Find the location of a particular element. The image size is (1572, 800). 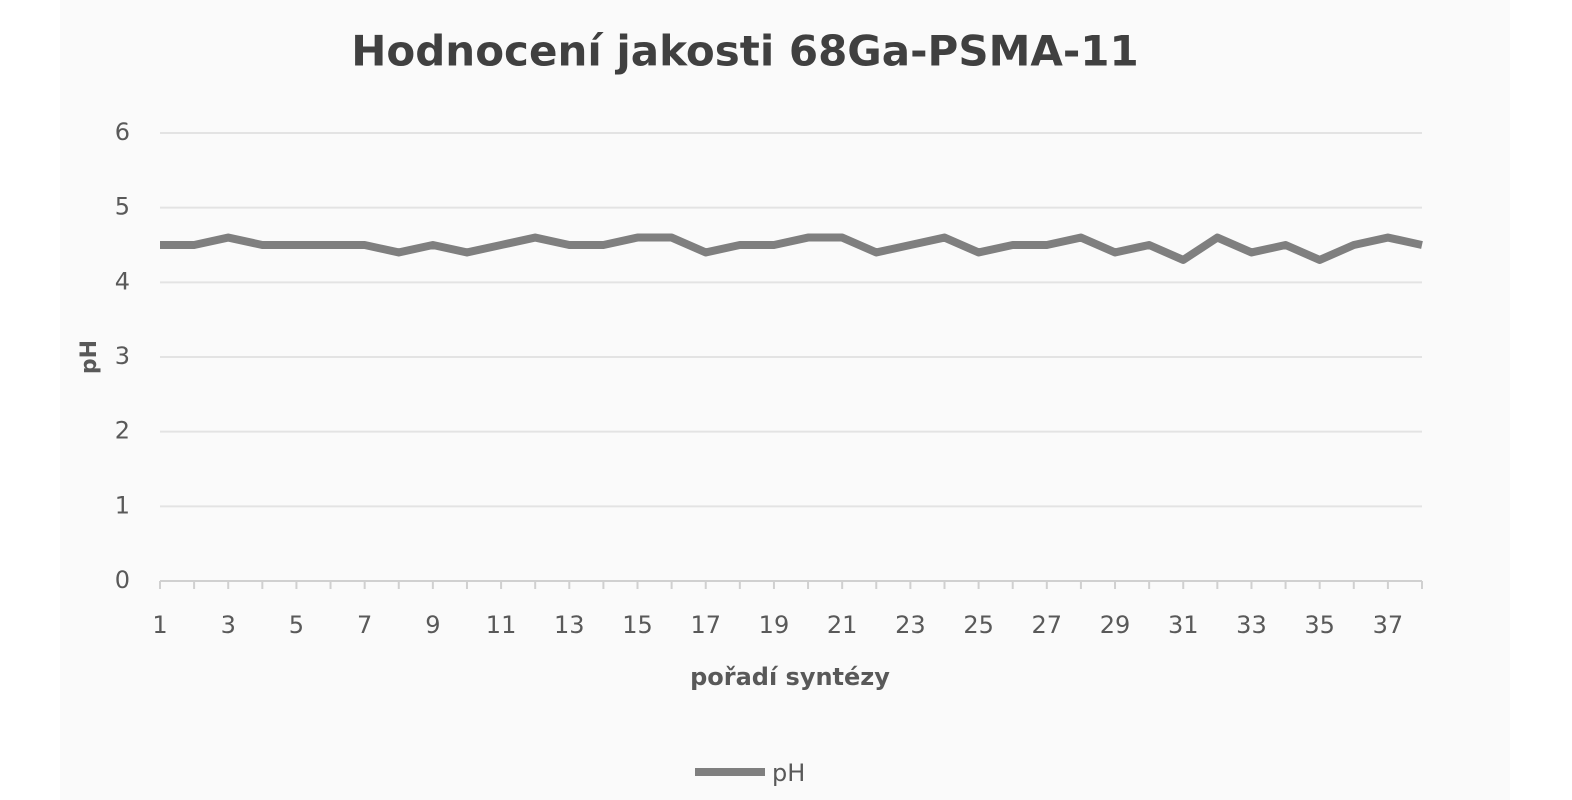

x-tick-label: 15 is located at coordinates (637, 625).